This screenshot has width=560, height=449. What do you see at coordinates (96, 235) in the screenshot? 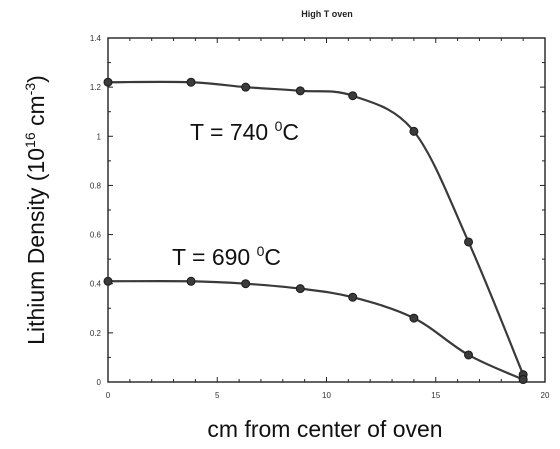
I see `y-tick-label: 0.6` at bounding box center [96, 235].